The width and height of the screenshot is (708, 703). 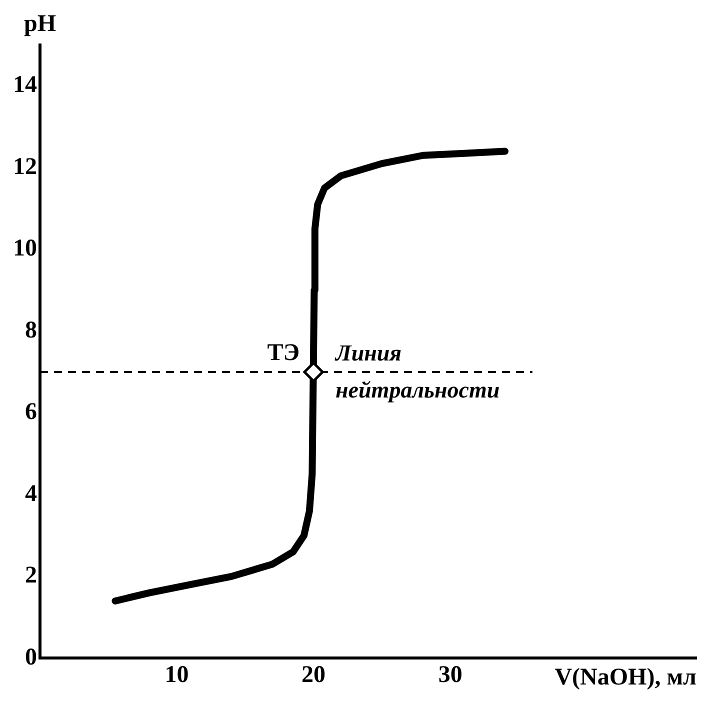 What do you see at coordinates (625, 677) in the screenshot?
I see `x-axis-title: V(NaOH), мл` at bounding box center [625, 677].